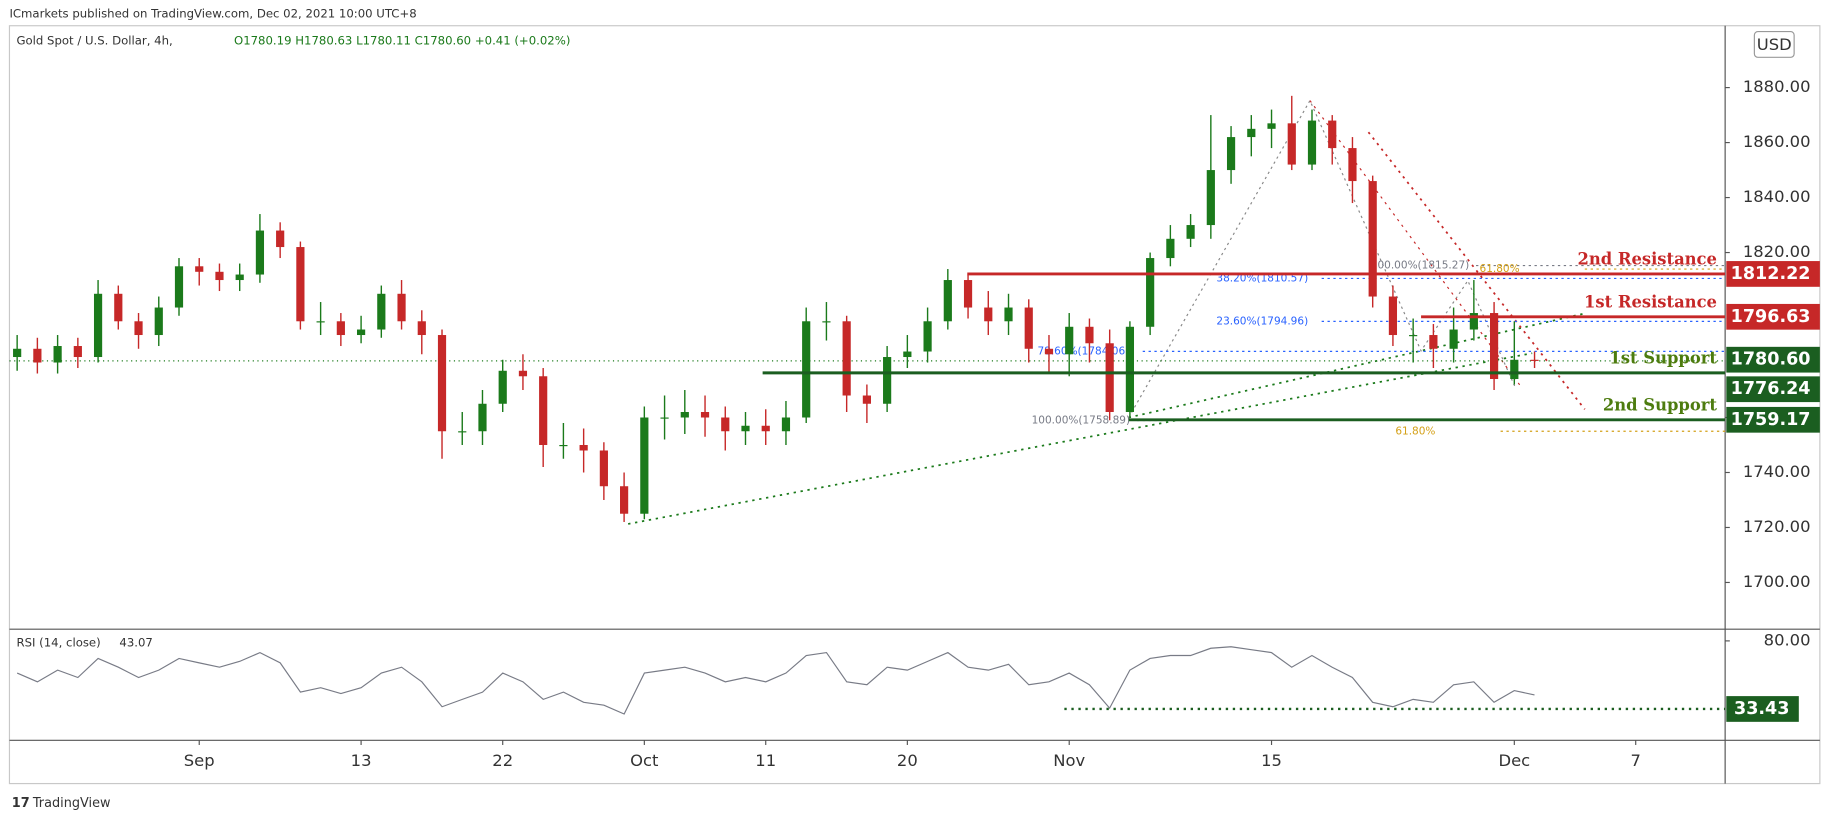 The height and width of the screenshot is (821, 1834). Describe the element at coordinates (1777, 251) in the screenshot. I see `y-tick-label: 1820.00` at that location.